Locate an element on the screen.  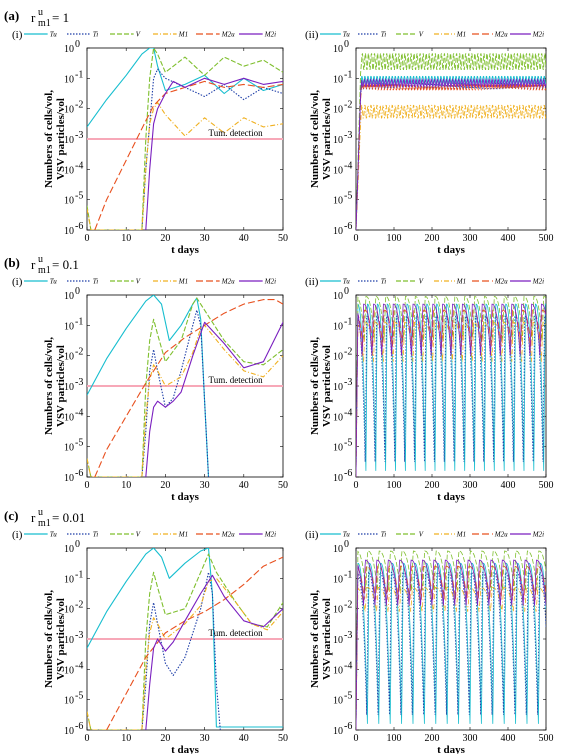
y-tick-label: 10 0 is located at coordinates (72, 47).